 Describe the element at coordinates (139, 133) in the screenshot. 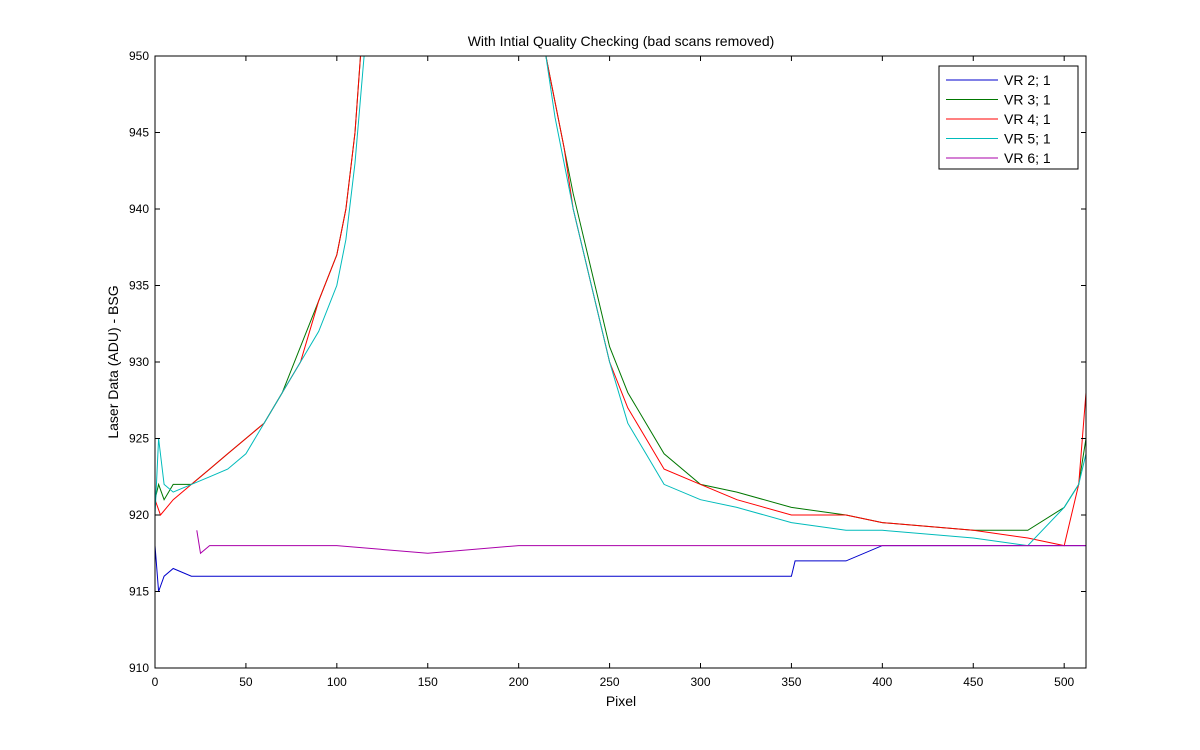

I see `y-tick-label: 945` at that location.